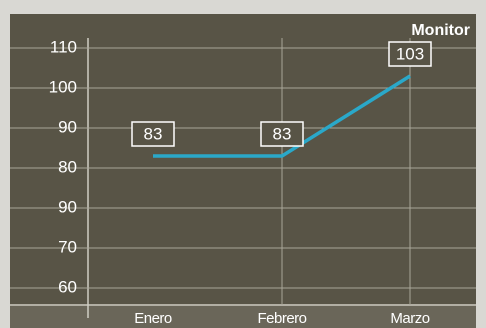 The width and height of the screenshot is (486, 328). I want to click on data-label: 103, so click(410, 53).